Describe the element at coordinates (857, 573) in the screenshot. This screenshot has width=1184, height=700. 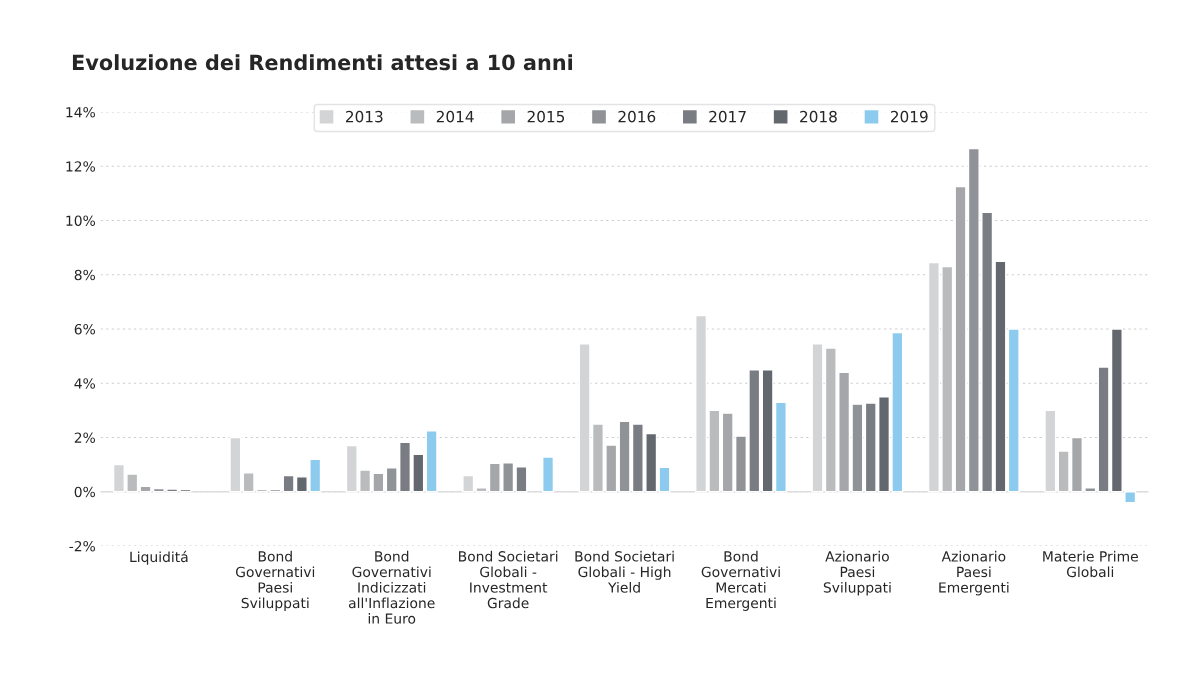
I see `x-tick-label: Azionario Paesi Sviluppati` at that location.